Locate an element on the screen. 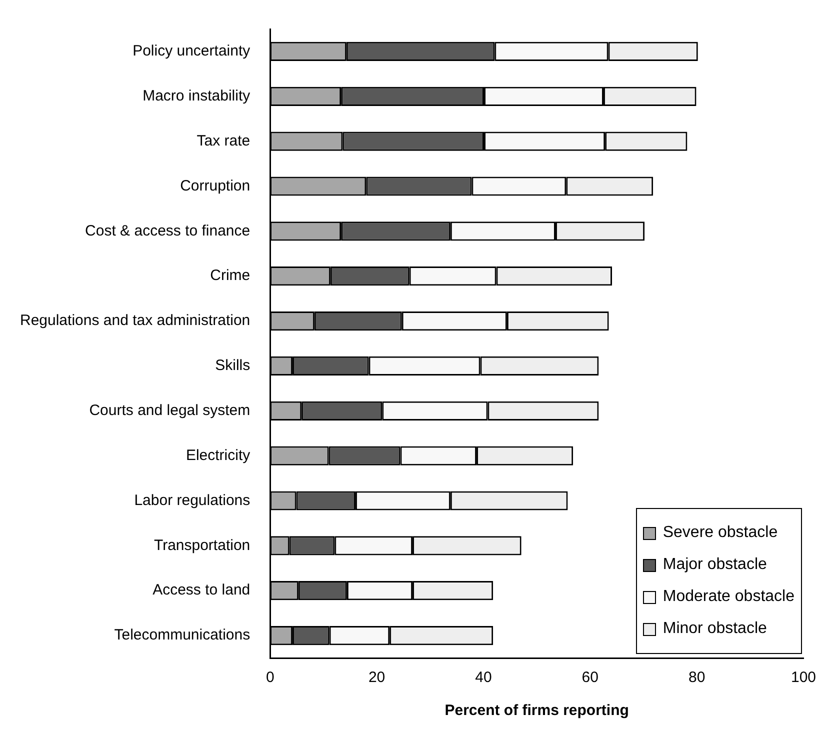 This screenshot has height=742, width=827. y-tick-label: Skills is located at coordinates (232, 365).